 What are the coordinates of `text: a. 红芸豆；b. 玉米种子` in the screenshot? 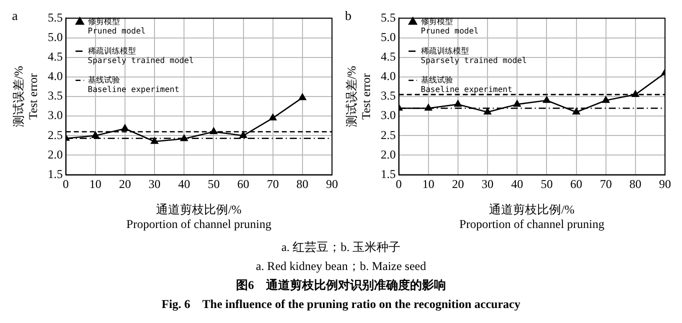 It's located at (341, 247).